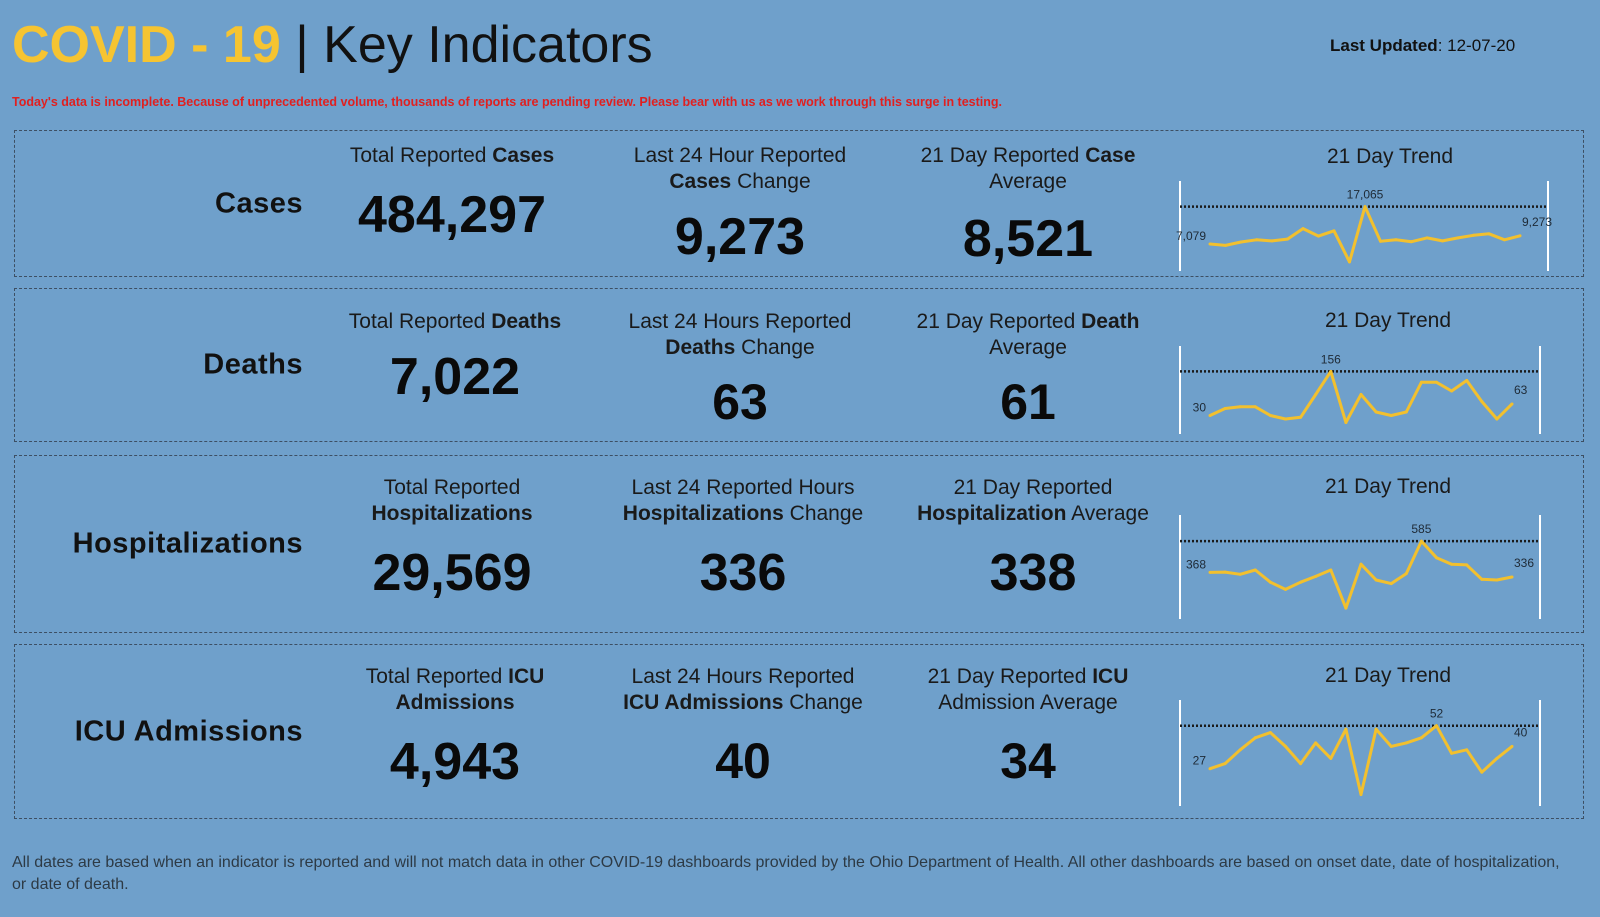  Describe the element at coordinates (740, 203) in the screenshot. I see `metric-change: Last 24 Hour Reported Cases Change 9,273` at that location.